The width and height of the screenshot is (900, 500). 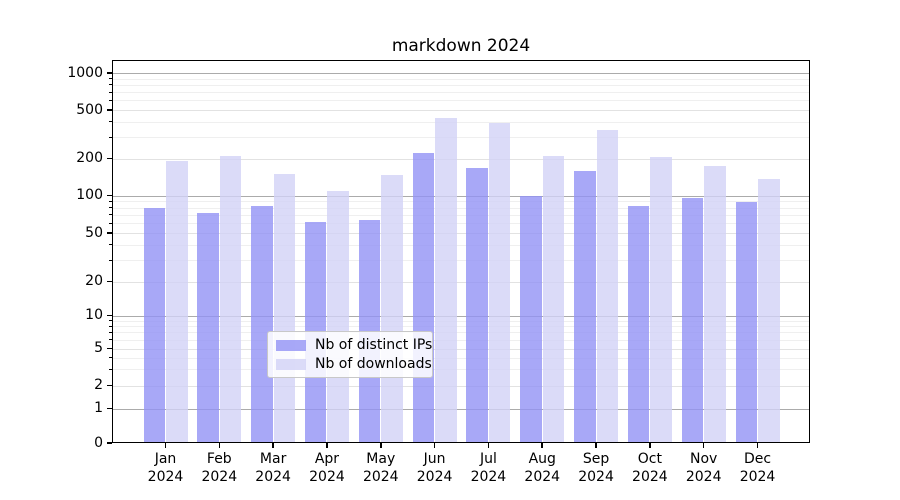 What do you see at coordinates (89, 158) in the screenshot?
I see `y-tick-label: 200` at bounding box center [89, 158].